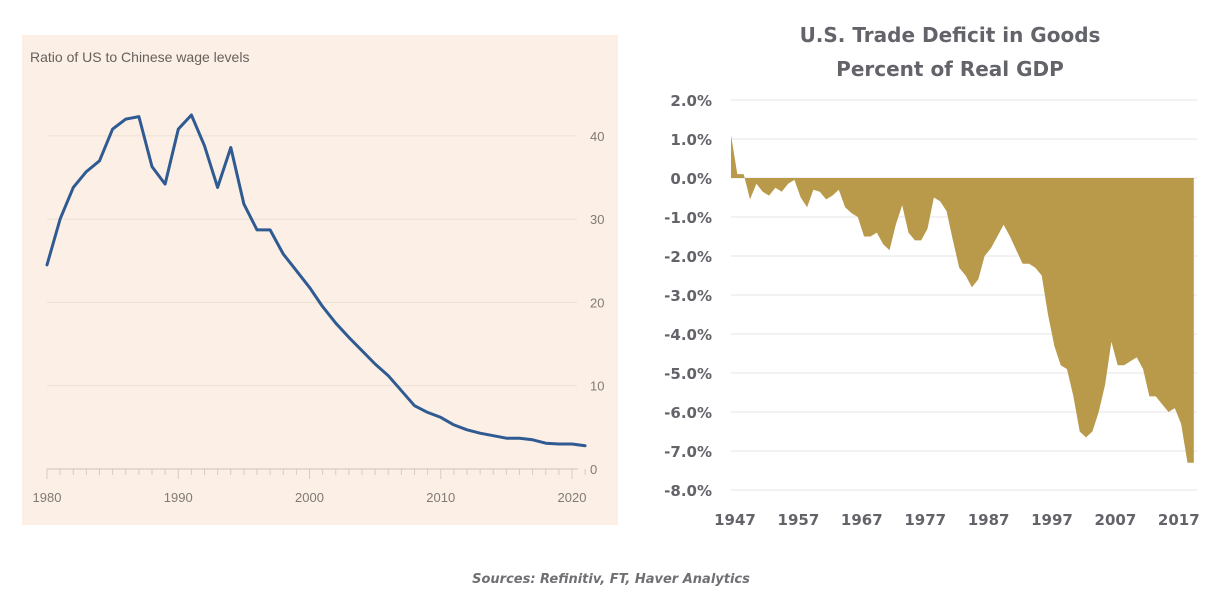  What do you see at coordinates (1052, 520) in the screenshot?
I see `x-tick-label: 1997` at bounding box center [1052, 520].